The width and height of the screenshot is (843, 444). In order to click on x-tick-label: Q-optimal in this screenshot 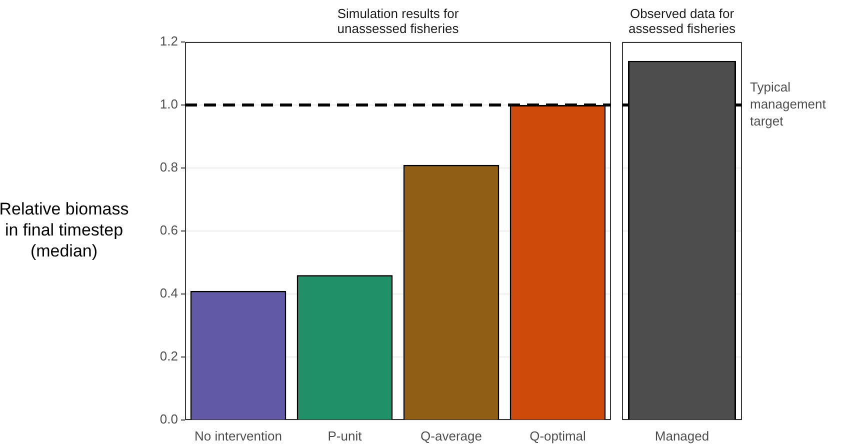, I will do `click(558, 436)`.